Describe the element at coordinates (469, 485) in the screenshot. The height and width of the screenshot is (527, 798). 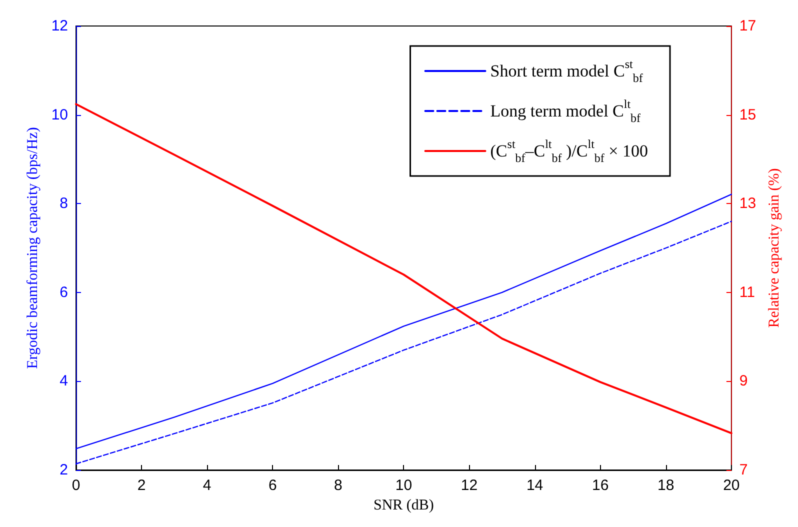
I see `x-tick-label: 12` at that location.